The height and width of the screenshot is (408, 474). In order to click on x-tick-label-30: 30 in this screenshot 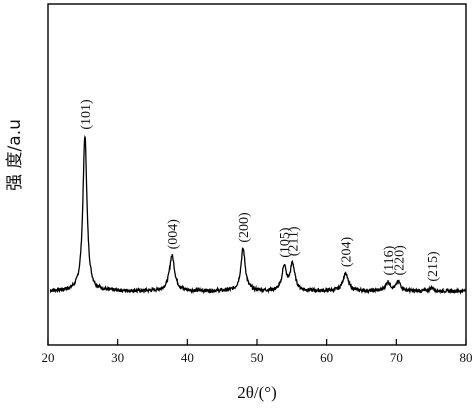, I will do `click(117, 357)`.